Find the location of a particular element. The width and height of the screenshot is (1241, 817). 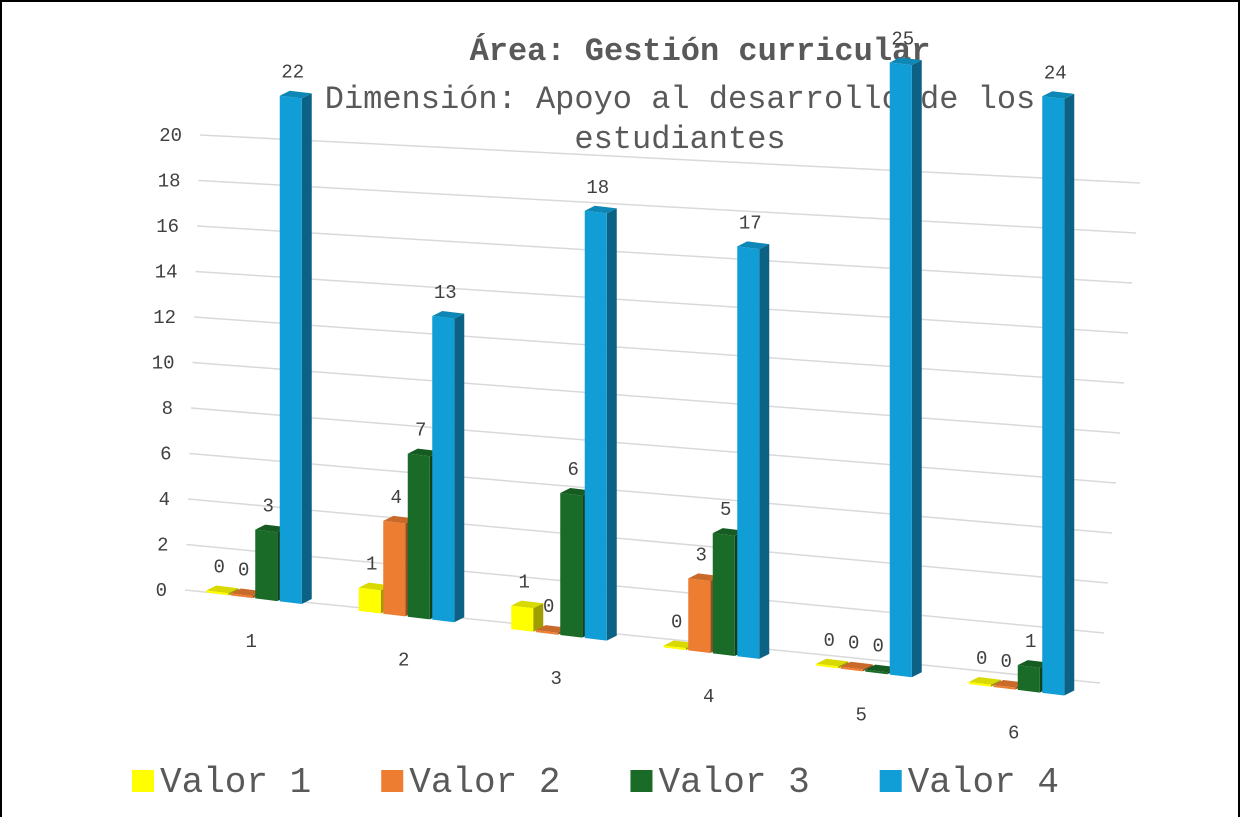

x-tick-label: 5 is located at coordinates (861, 715).